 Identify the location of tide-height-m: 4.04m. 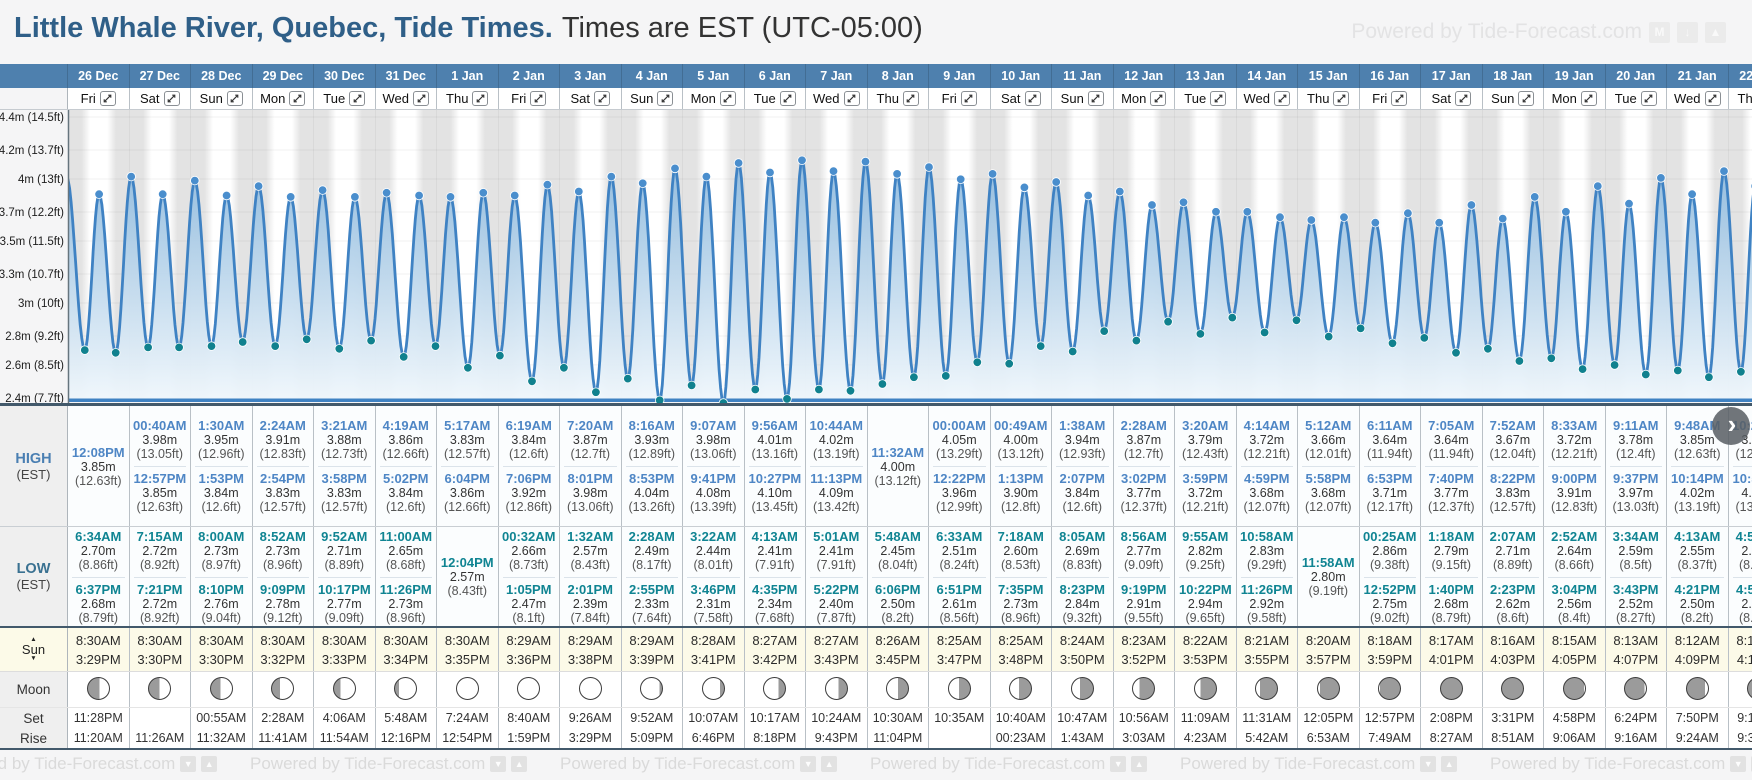
(652, 493).